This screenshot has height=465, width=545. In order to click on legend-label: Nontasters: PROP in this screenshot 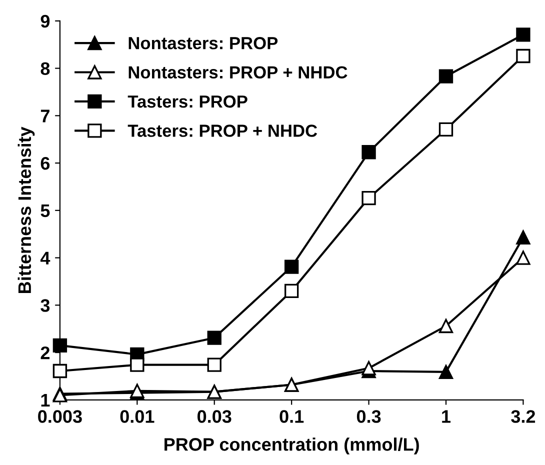, I will do `click(203, 43)`.